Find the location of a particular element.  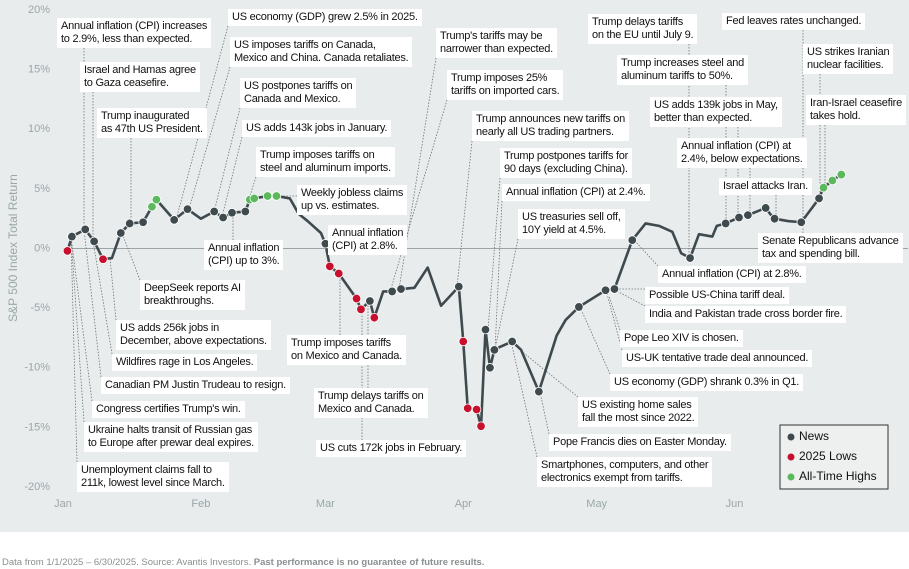

x-tick-label: Mar is located at coordinates (325, 504).